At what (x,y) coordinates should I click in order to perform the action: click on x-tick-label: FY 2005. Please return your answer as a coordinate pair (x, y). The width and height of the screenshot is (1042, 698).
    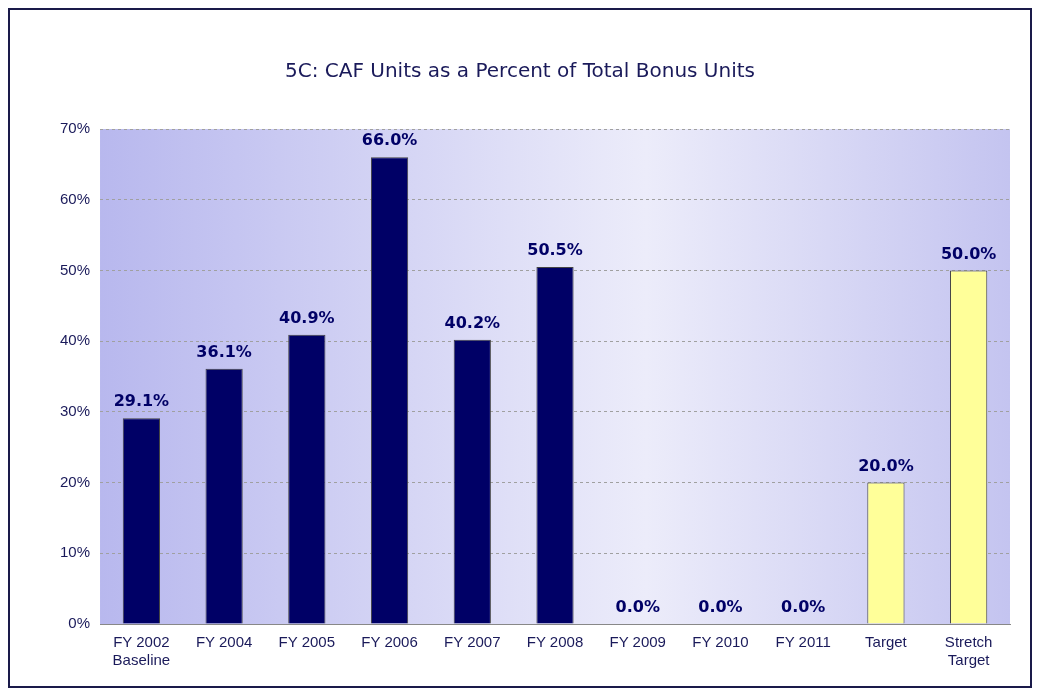
    Looking at the image, I should click on (307, 642).